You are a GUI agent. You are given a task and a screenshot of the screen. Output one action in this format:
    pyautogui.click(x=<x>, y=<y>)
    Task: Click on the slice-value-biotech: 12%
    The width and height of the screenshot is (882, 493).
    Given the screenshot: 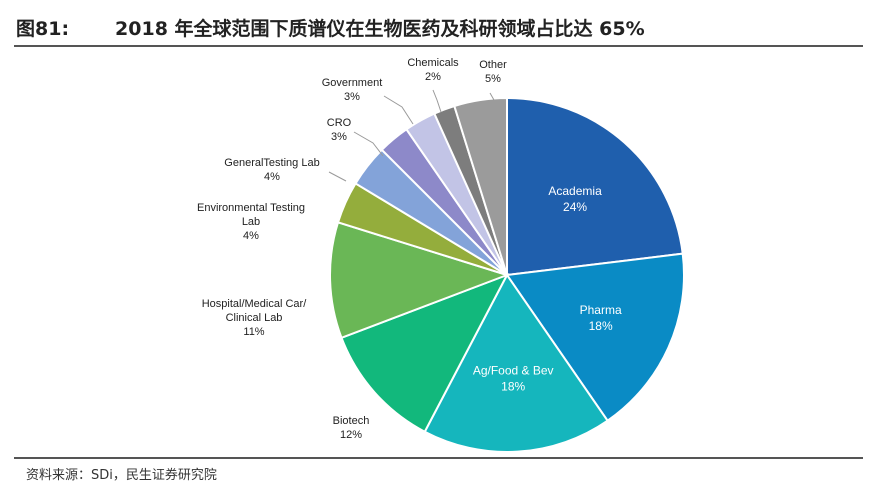 What is the action you would take?
    pyautogui.click(x=351, y=435)
    